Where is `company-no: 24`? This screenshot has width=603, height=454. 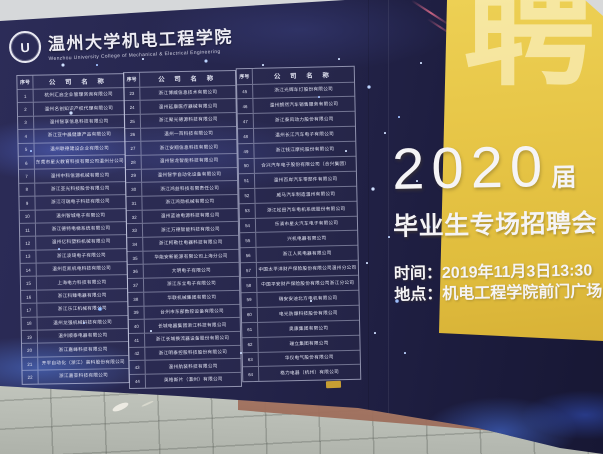 company-no: 24 is located at coordinates (132, 107).